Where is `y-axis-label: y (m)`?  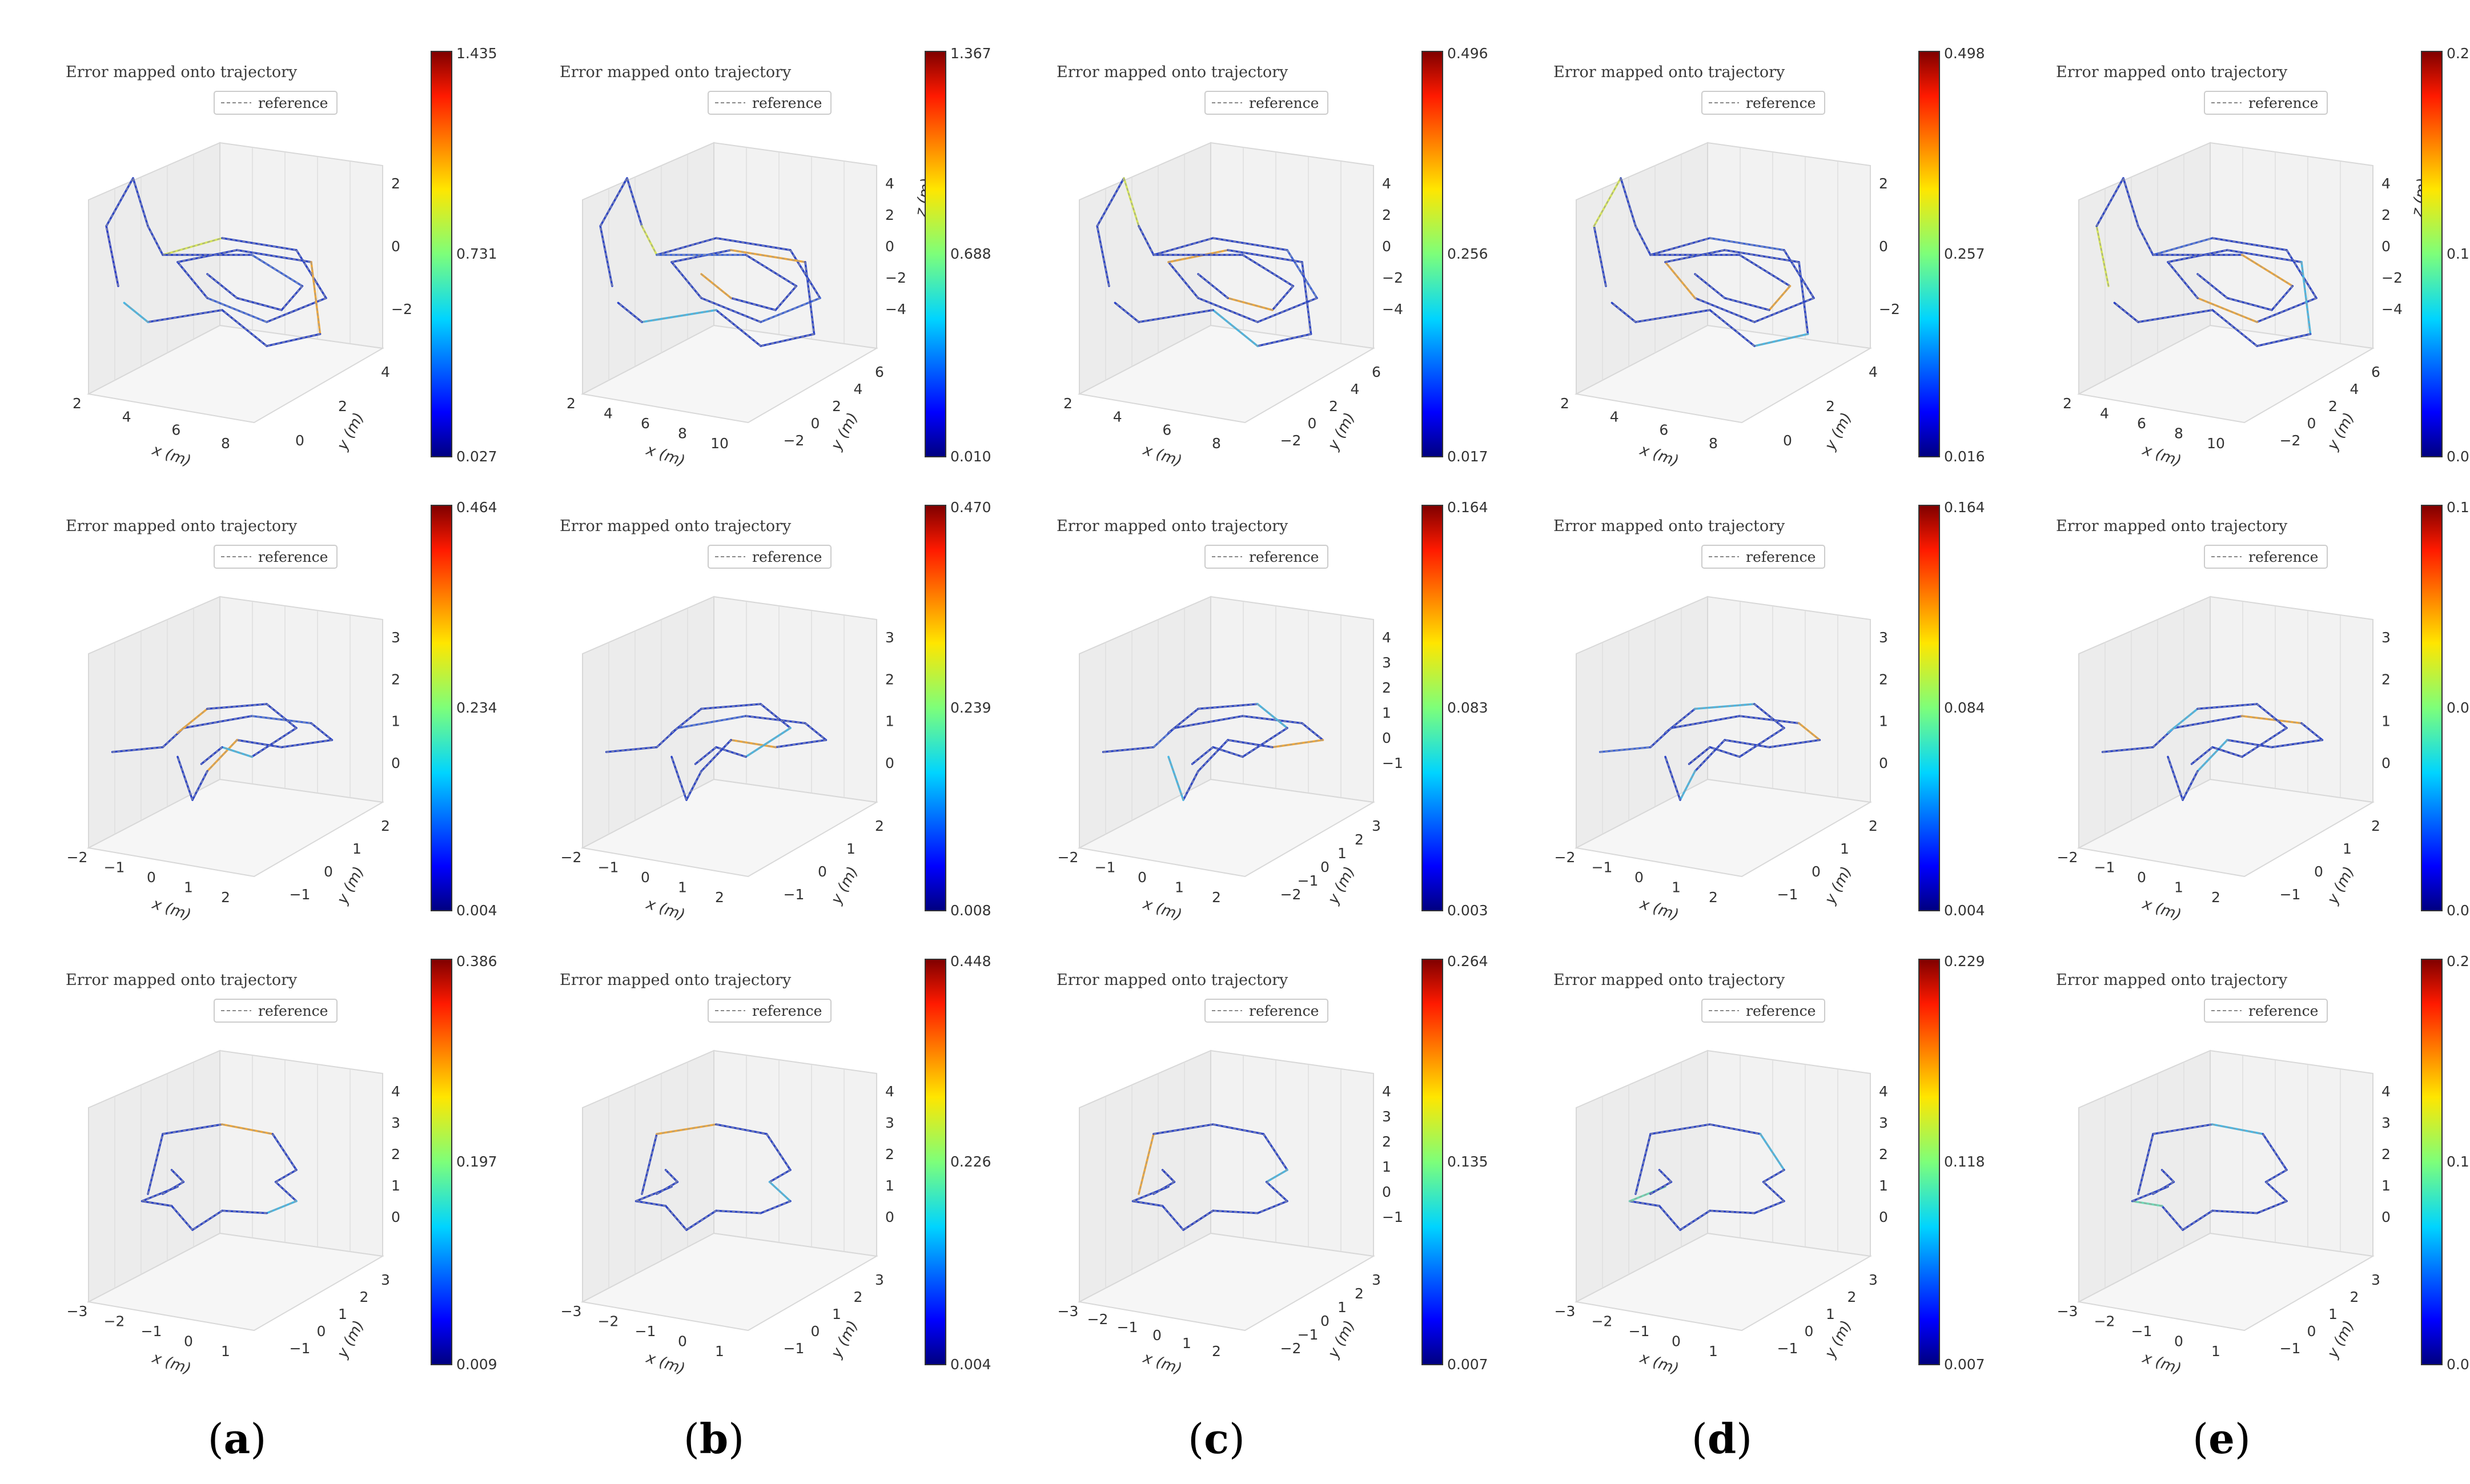 y-axis-label: y (m) is located at coordinates (350, 432).